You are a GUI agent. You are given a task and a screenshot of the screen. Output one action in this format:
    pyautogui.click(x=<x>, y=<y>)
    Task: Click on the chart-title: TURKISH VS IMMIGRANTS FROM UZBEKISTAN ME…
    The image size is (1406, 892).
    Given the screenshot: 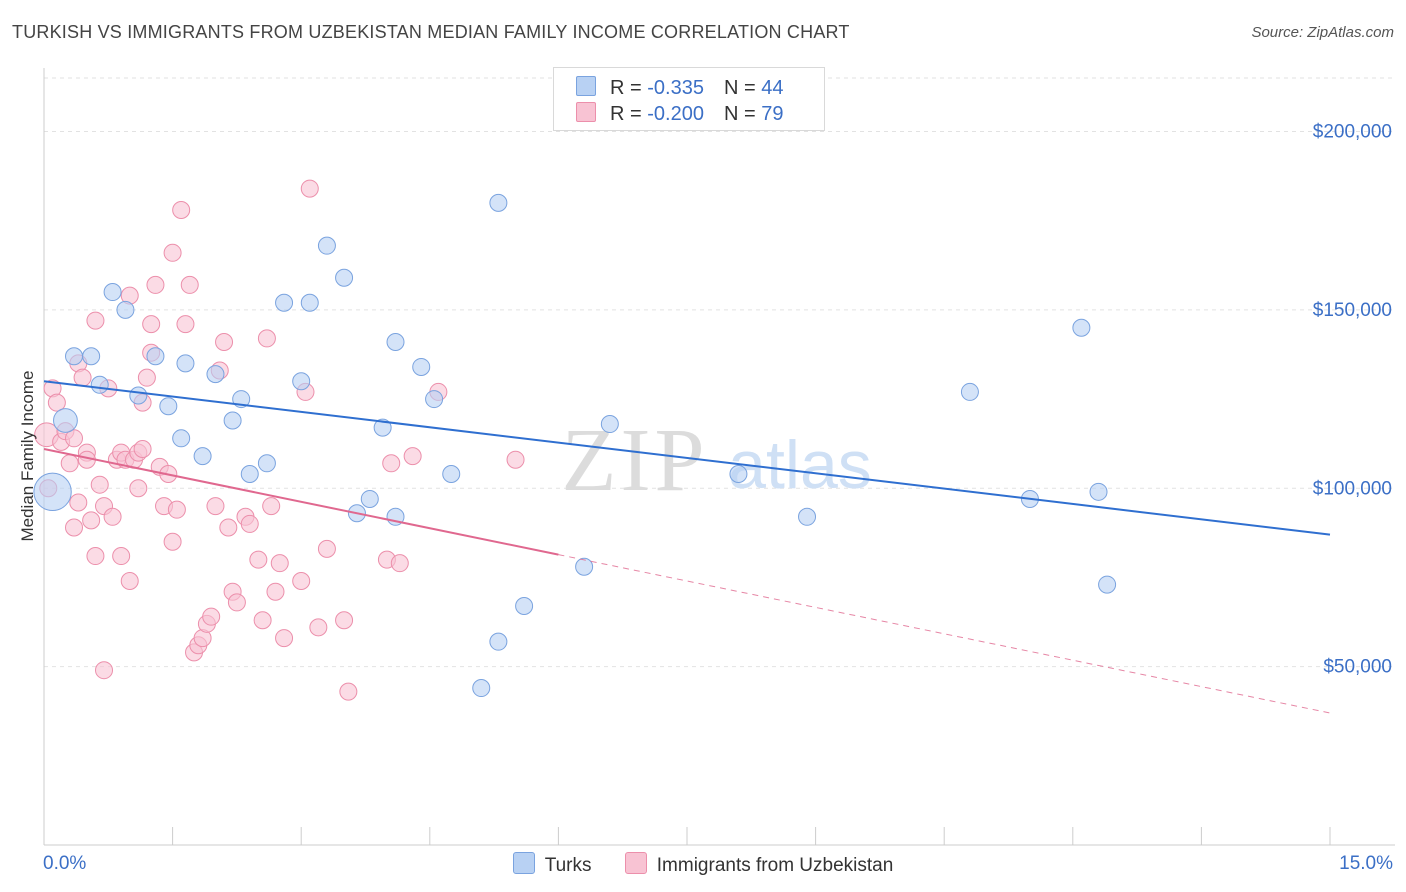 What is the action you would take?
    pyautogui.click(x=431, y=32)
    